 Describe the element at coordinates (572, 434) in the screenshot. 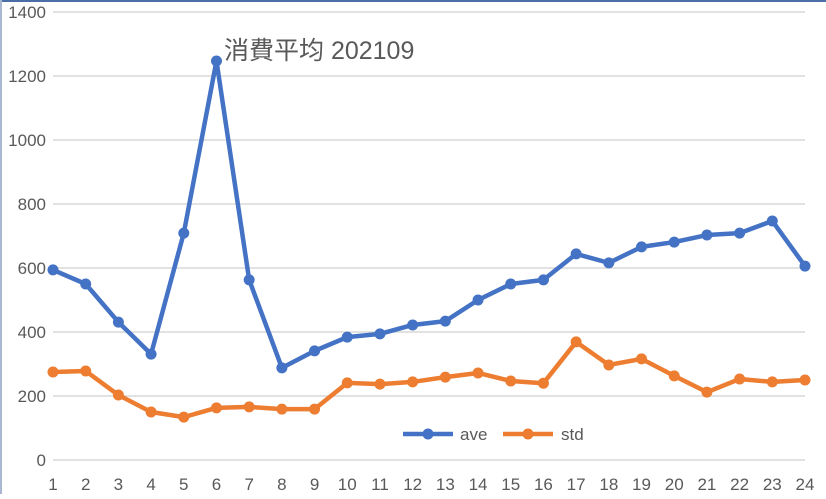

I see `legend-label: std` at that location.